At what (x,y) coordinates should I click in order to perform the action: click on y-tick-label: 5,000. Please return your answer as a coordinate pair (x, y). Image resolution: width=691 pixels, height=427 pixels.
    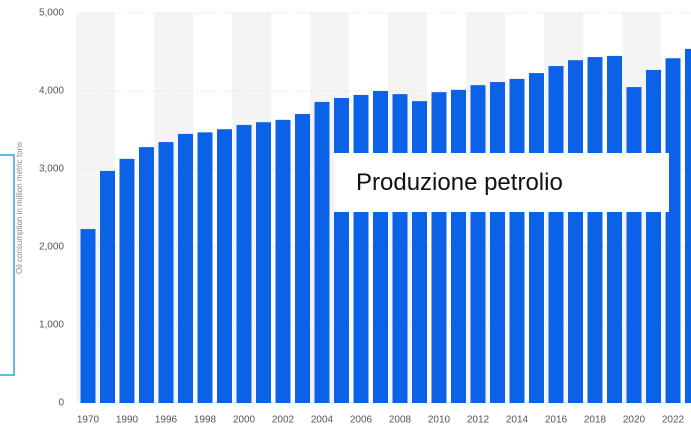
    Looking at the image, I should click on (51, 13).